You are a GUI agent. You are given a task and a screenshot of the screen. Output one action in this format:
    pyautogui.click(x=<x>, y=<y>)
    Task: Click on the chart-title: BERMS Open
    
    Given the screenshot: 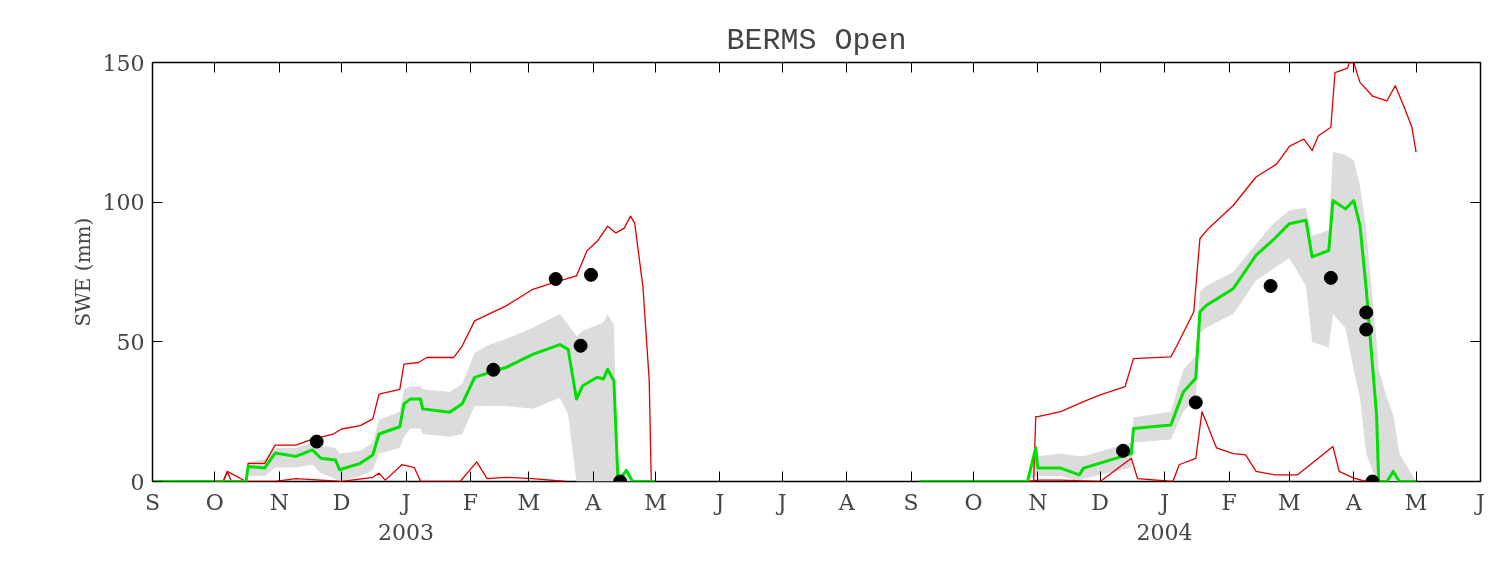 What is the action you would take?
    pyautogui.click(x=816, y=40)
    